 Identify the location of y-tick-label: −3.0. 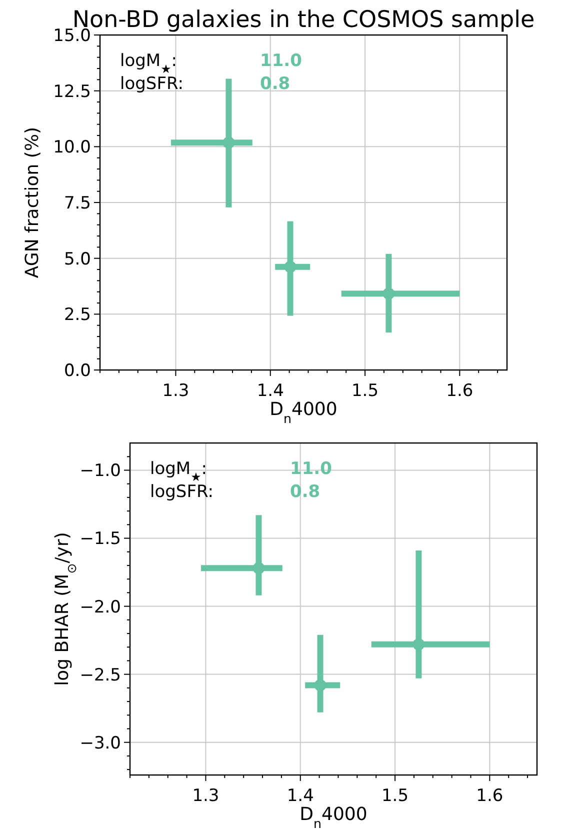
(100, 743).